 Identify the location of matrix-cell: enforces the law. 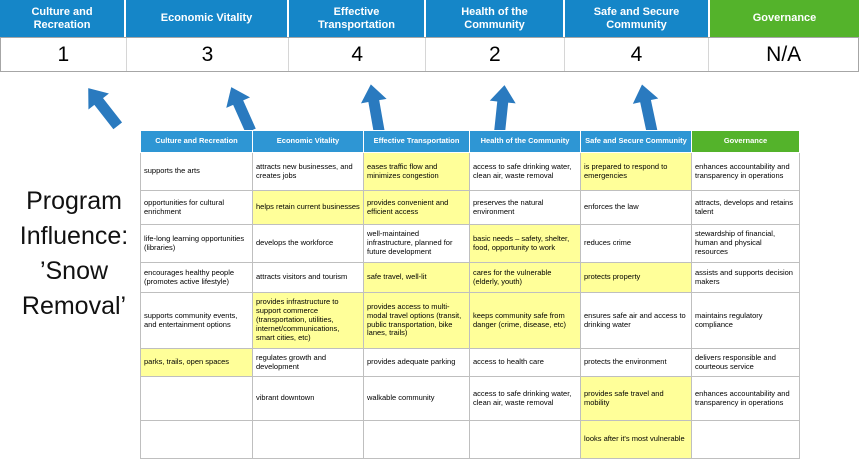
(636, 207).